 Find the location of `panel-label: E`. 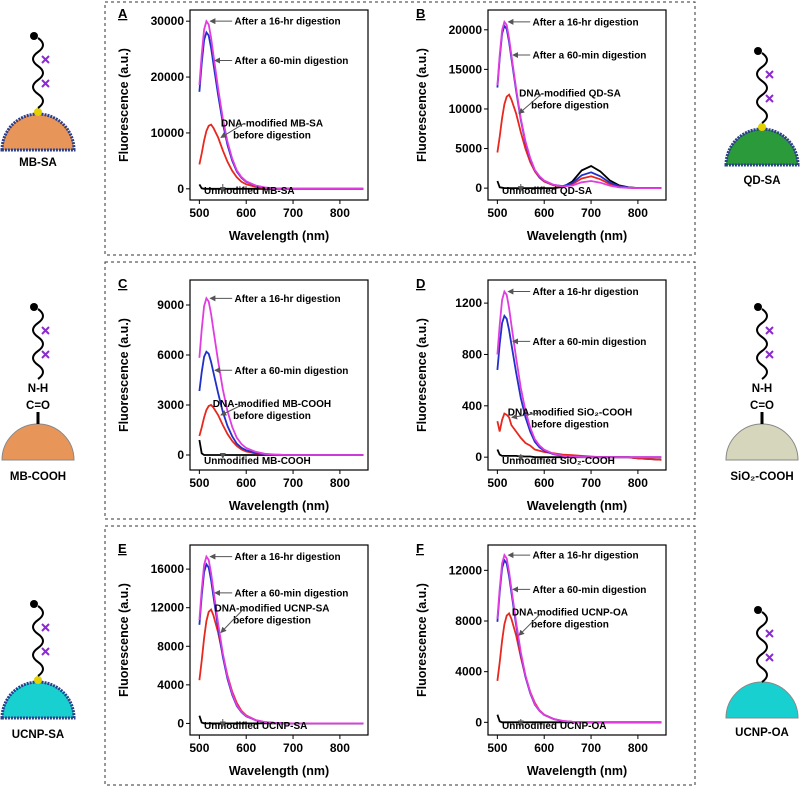

panel-label: E is located at coordinates (122, 548).